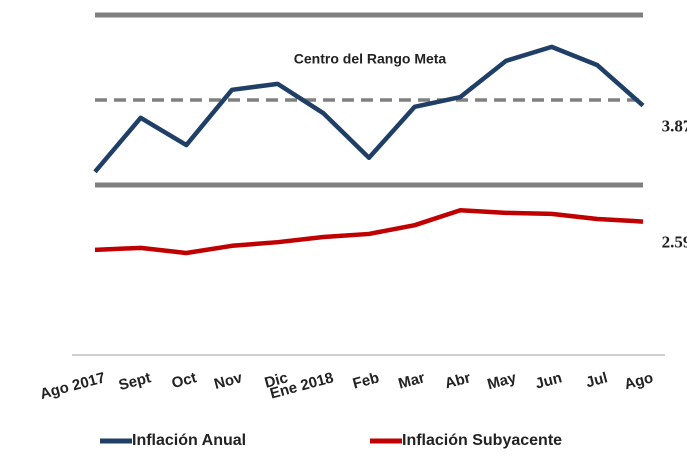 The image size is (687, 458). What do you see at coordinates (276, 380) in the screenshot?
I see `x-tick-label: Dic` at bounding box center [276, 380].